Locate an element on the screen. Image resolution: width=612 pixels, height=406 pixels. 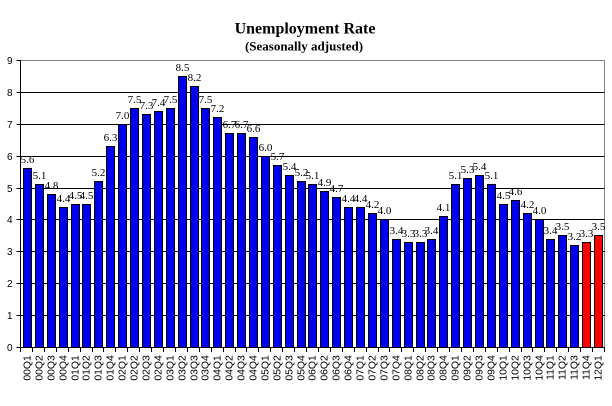
svg-text: 8.5 is located at coordinates (183, 68).